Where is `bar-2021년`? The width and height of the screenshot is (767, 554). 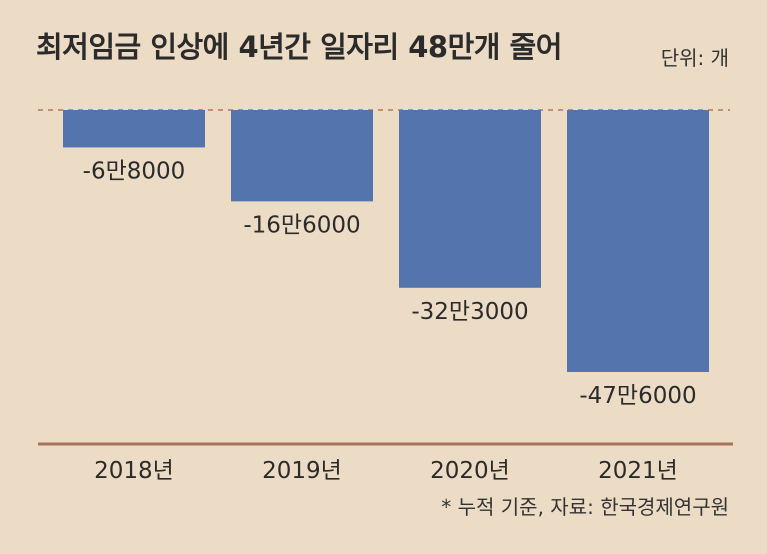 bar-2021년 is located at coordinates (638, 241).